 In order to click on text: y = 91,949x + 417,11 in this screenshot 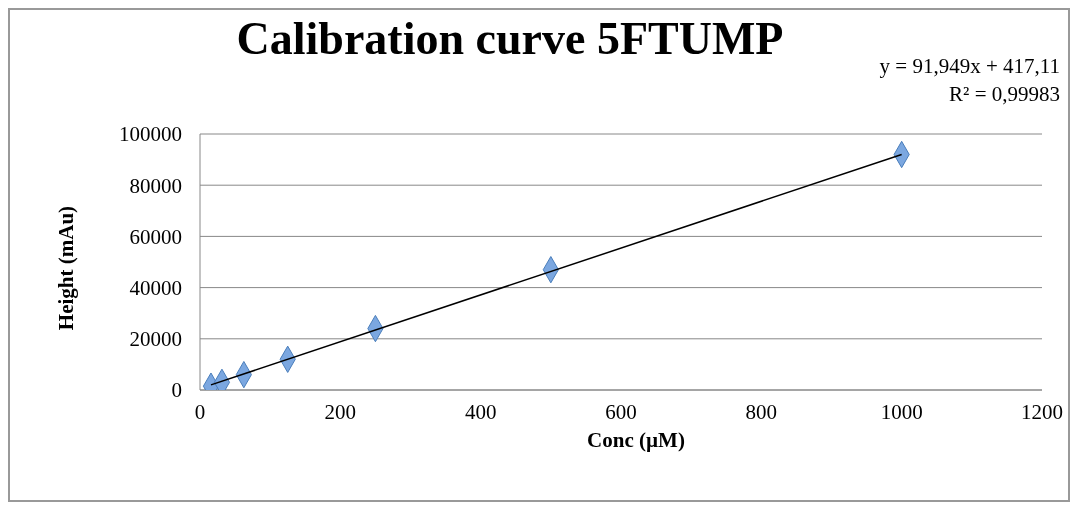, I will do `click(969, 66)`.